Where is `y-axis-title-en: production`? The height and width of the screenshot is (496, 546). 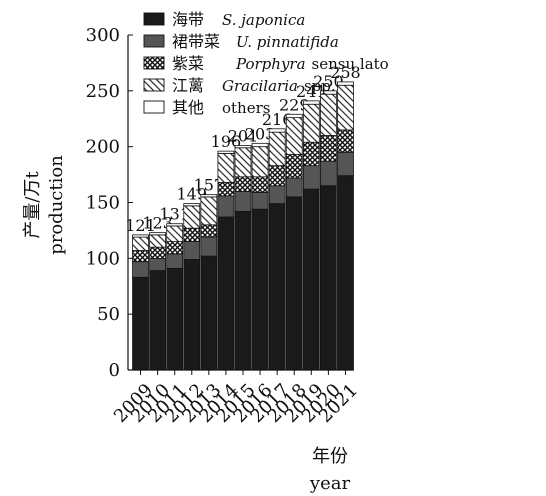 y-axis-title-en: production is located at coordinates (56, 205).